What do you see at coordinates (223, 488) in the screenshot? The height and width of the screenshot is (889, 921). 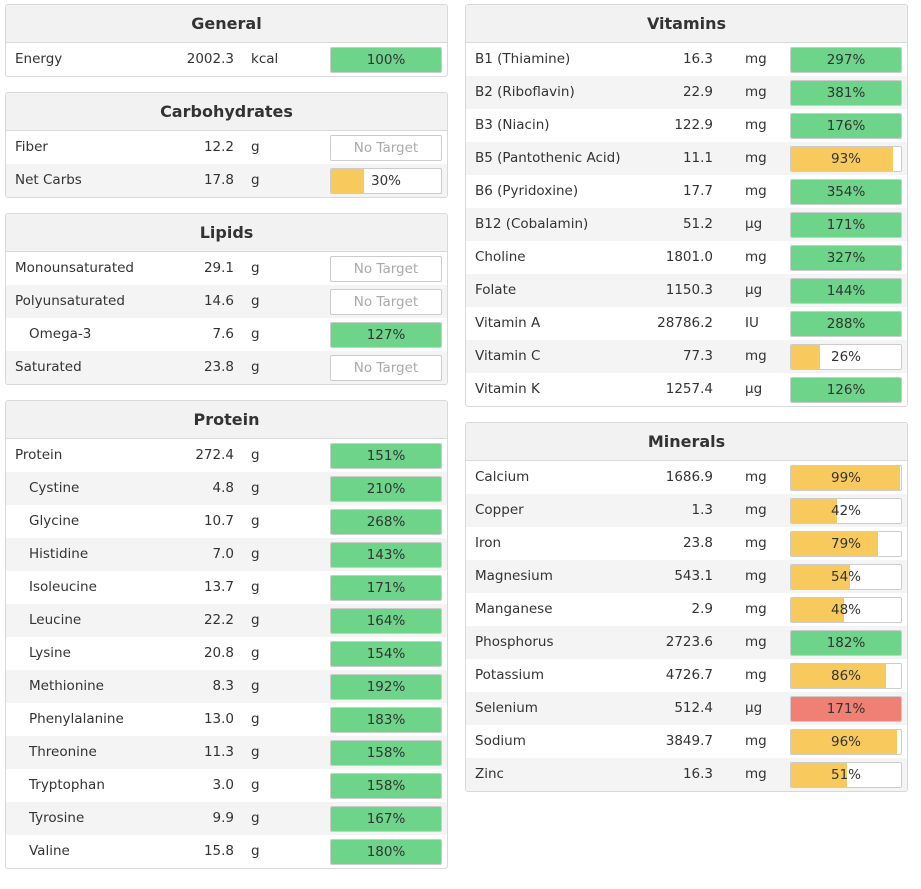 I see `nutrient-amount: 4.8` at bounding box center [223, 488].